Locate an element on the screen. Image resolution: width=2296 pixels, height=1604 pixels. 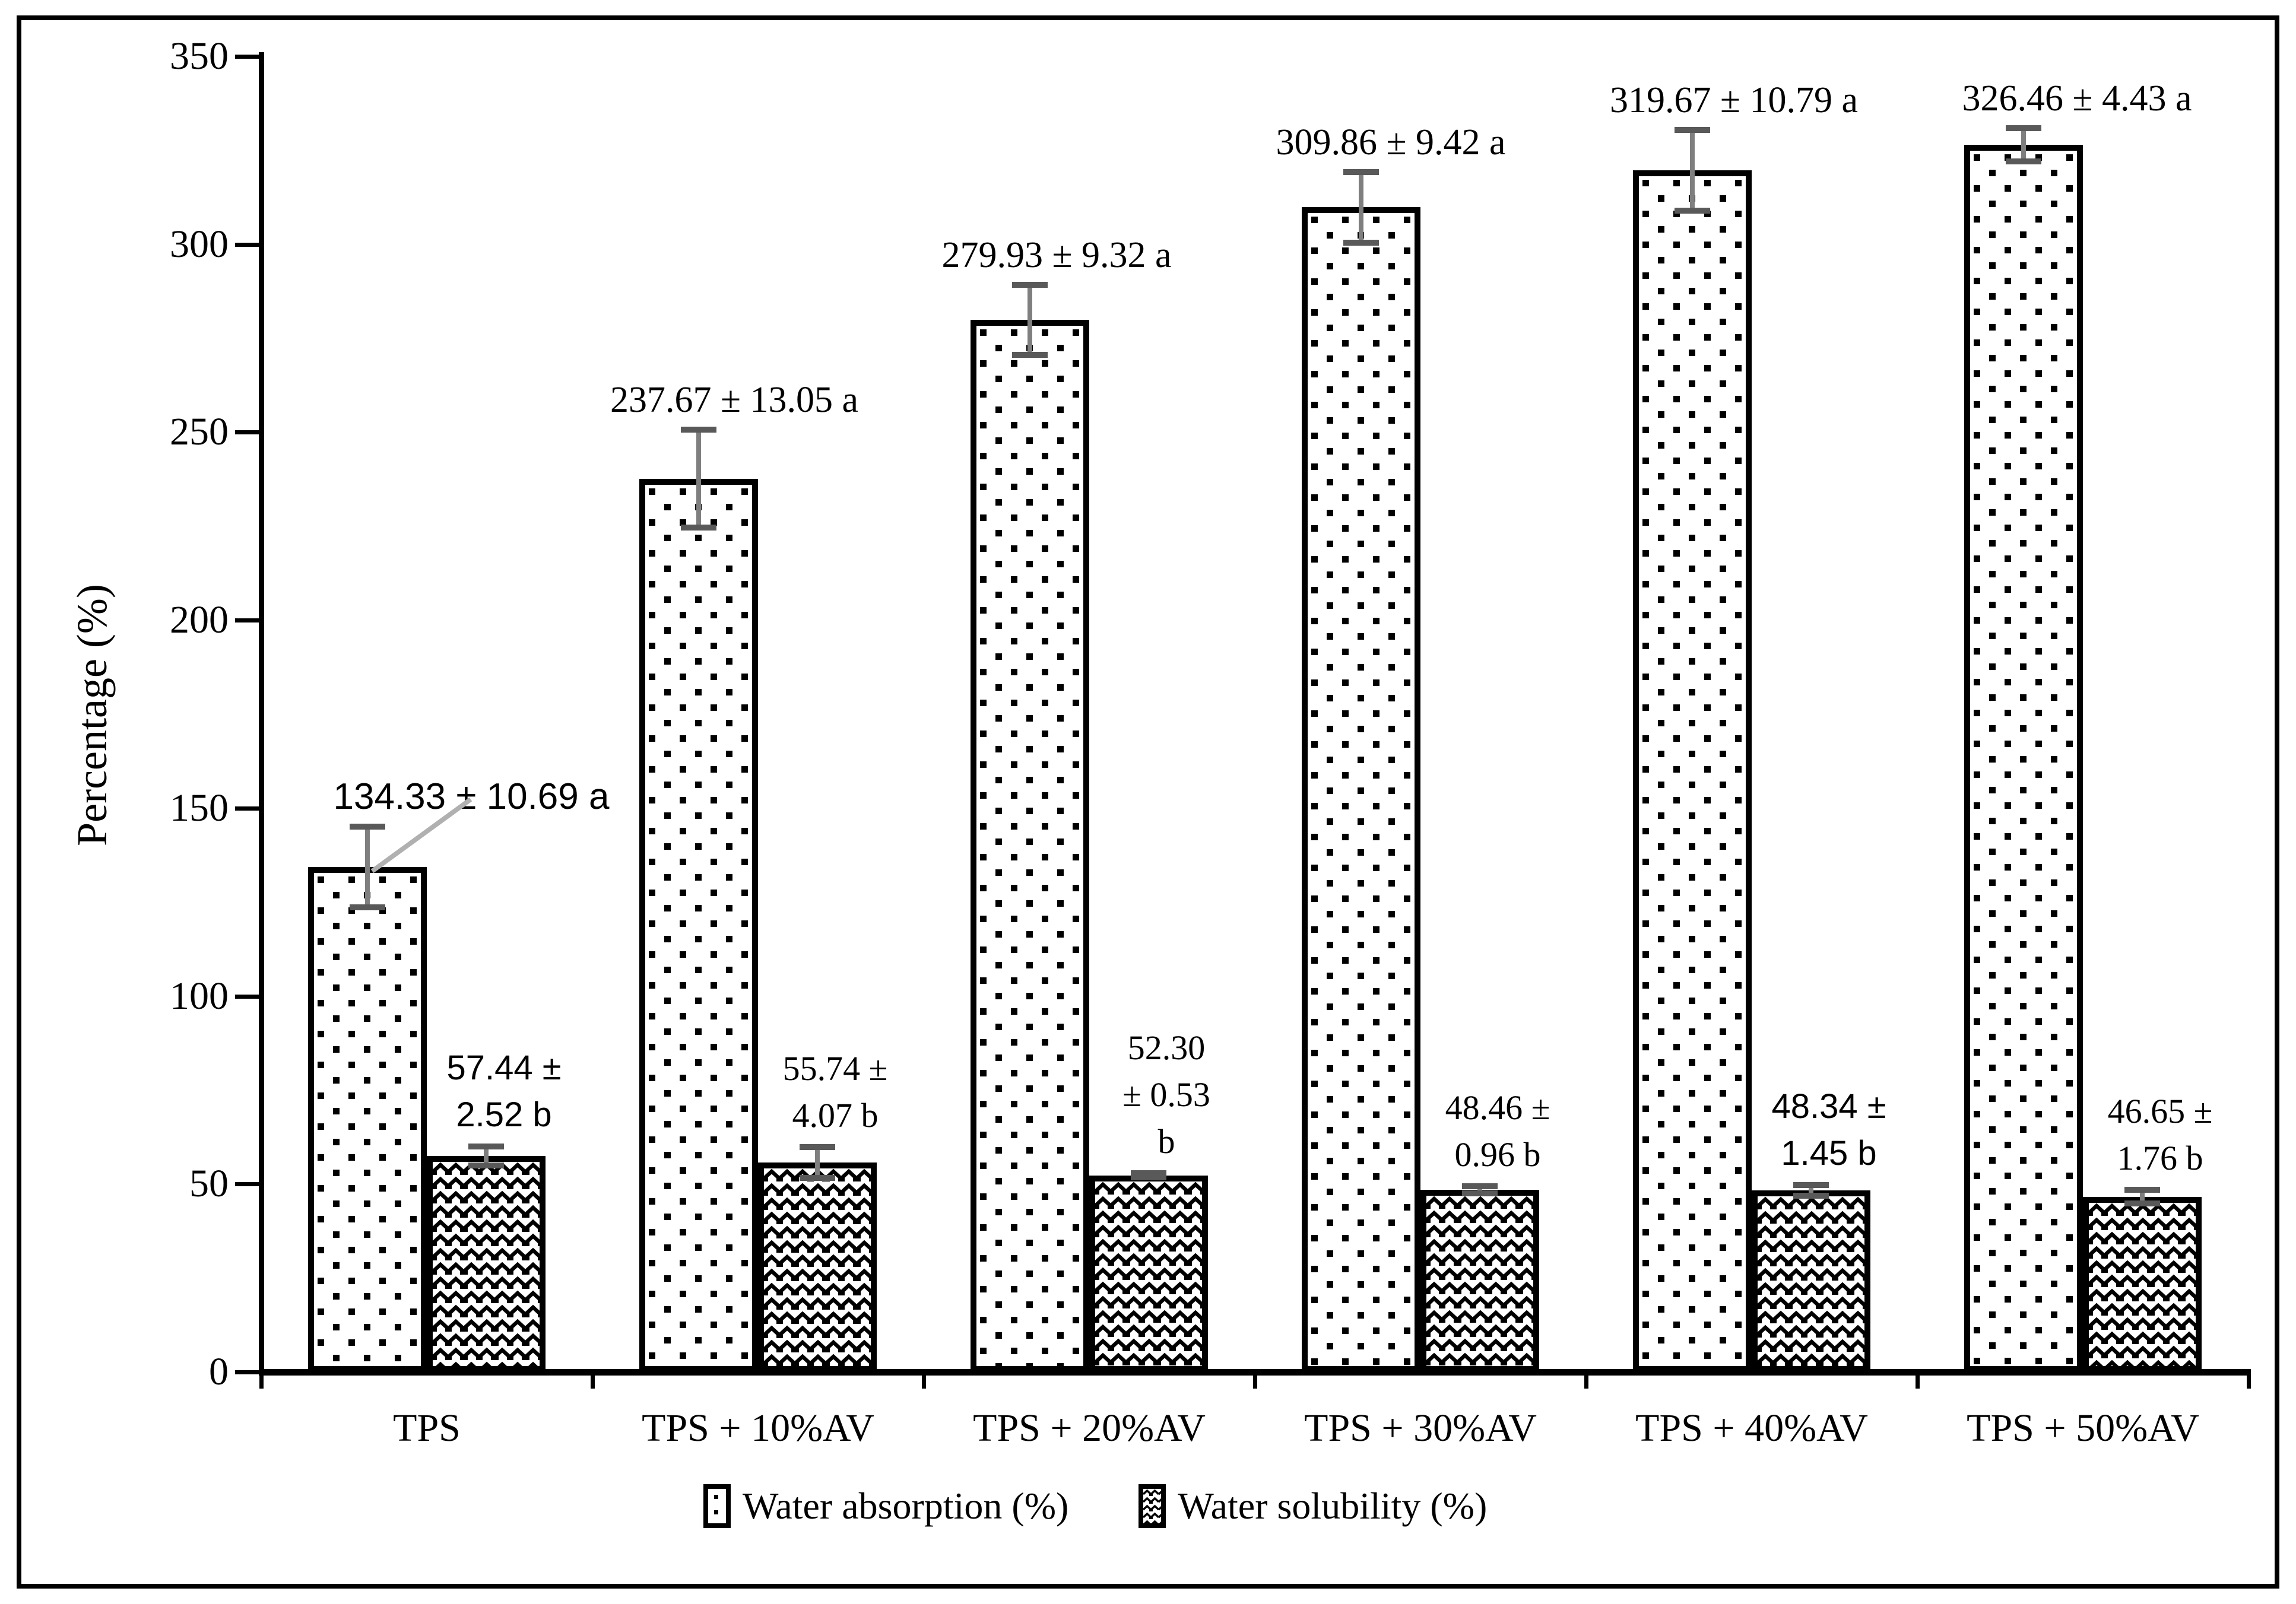
data-label-line: 46.65 ± is located at coordinates (2160, 1111).